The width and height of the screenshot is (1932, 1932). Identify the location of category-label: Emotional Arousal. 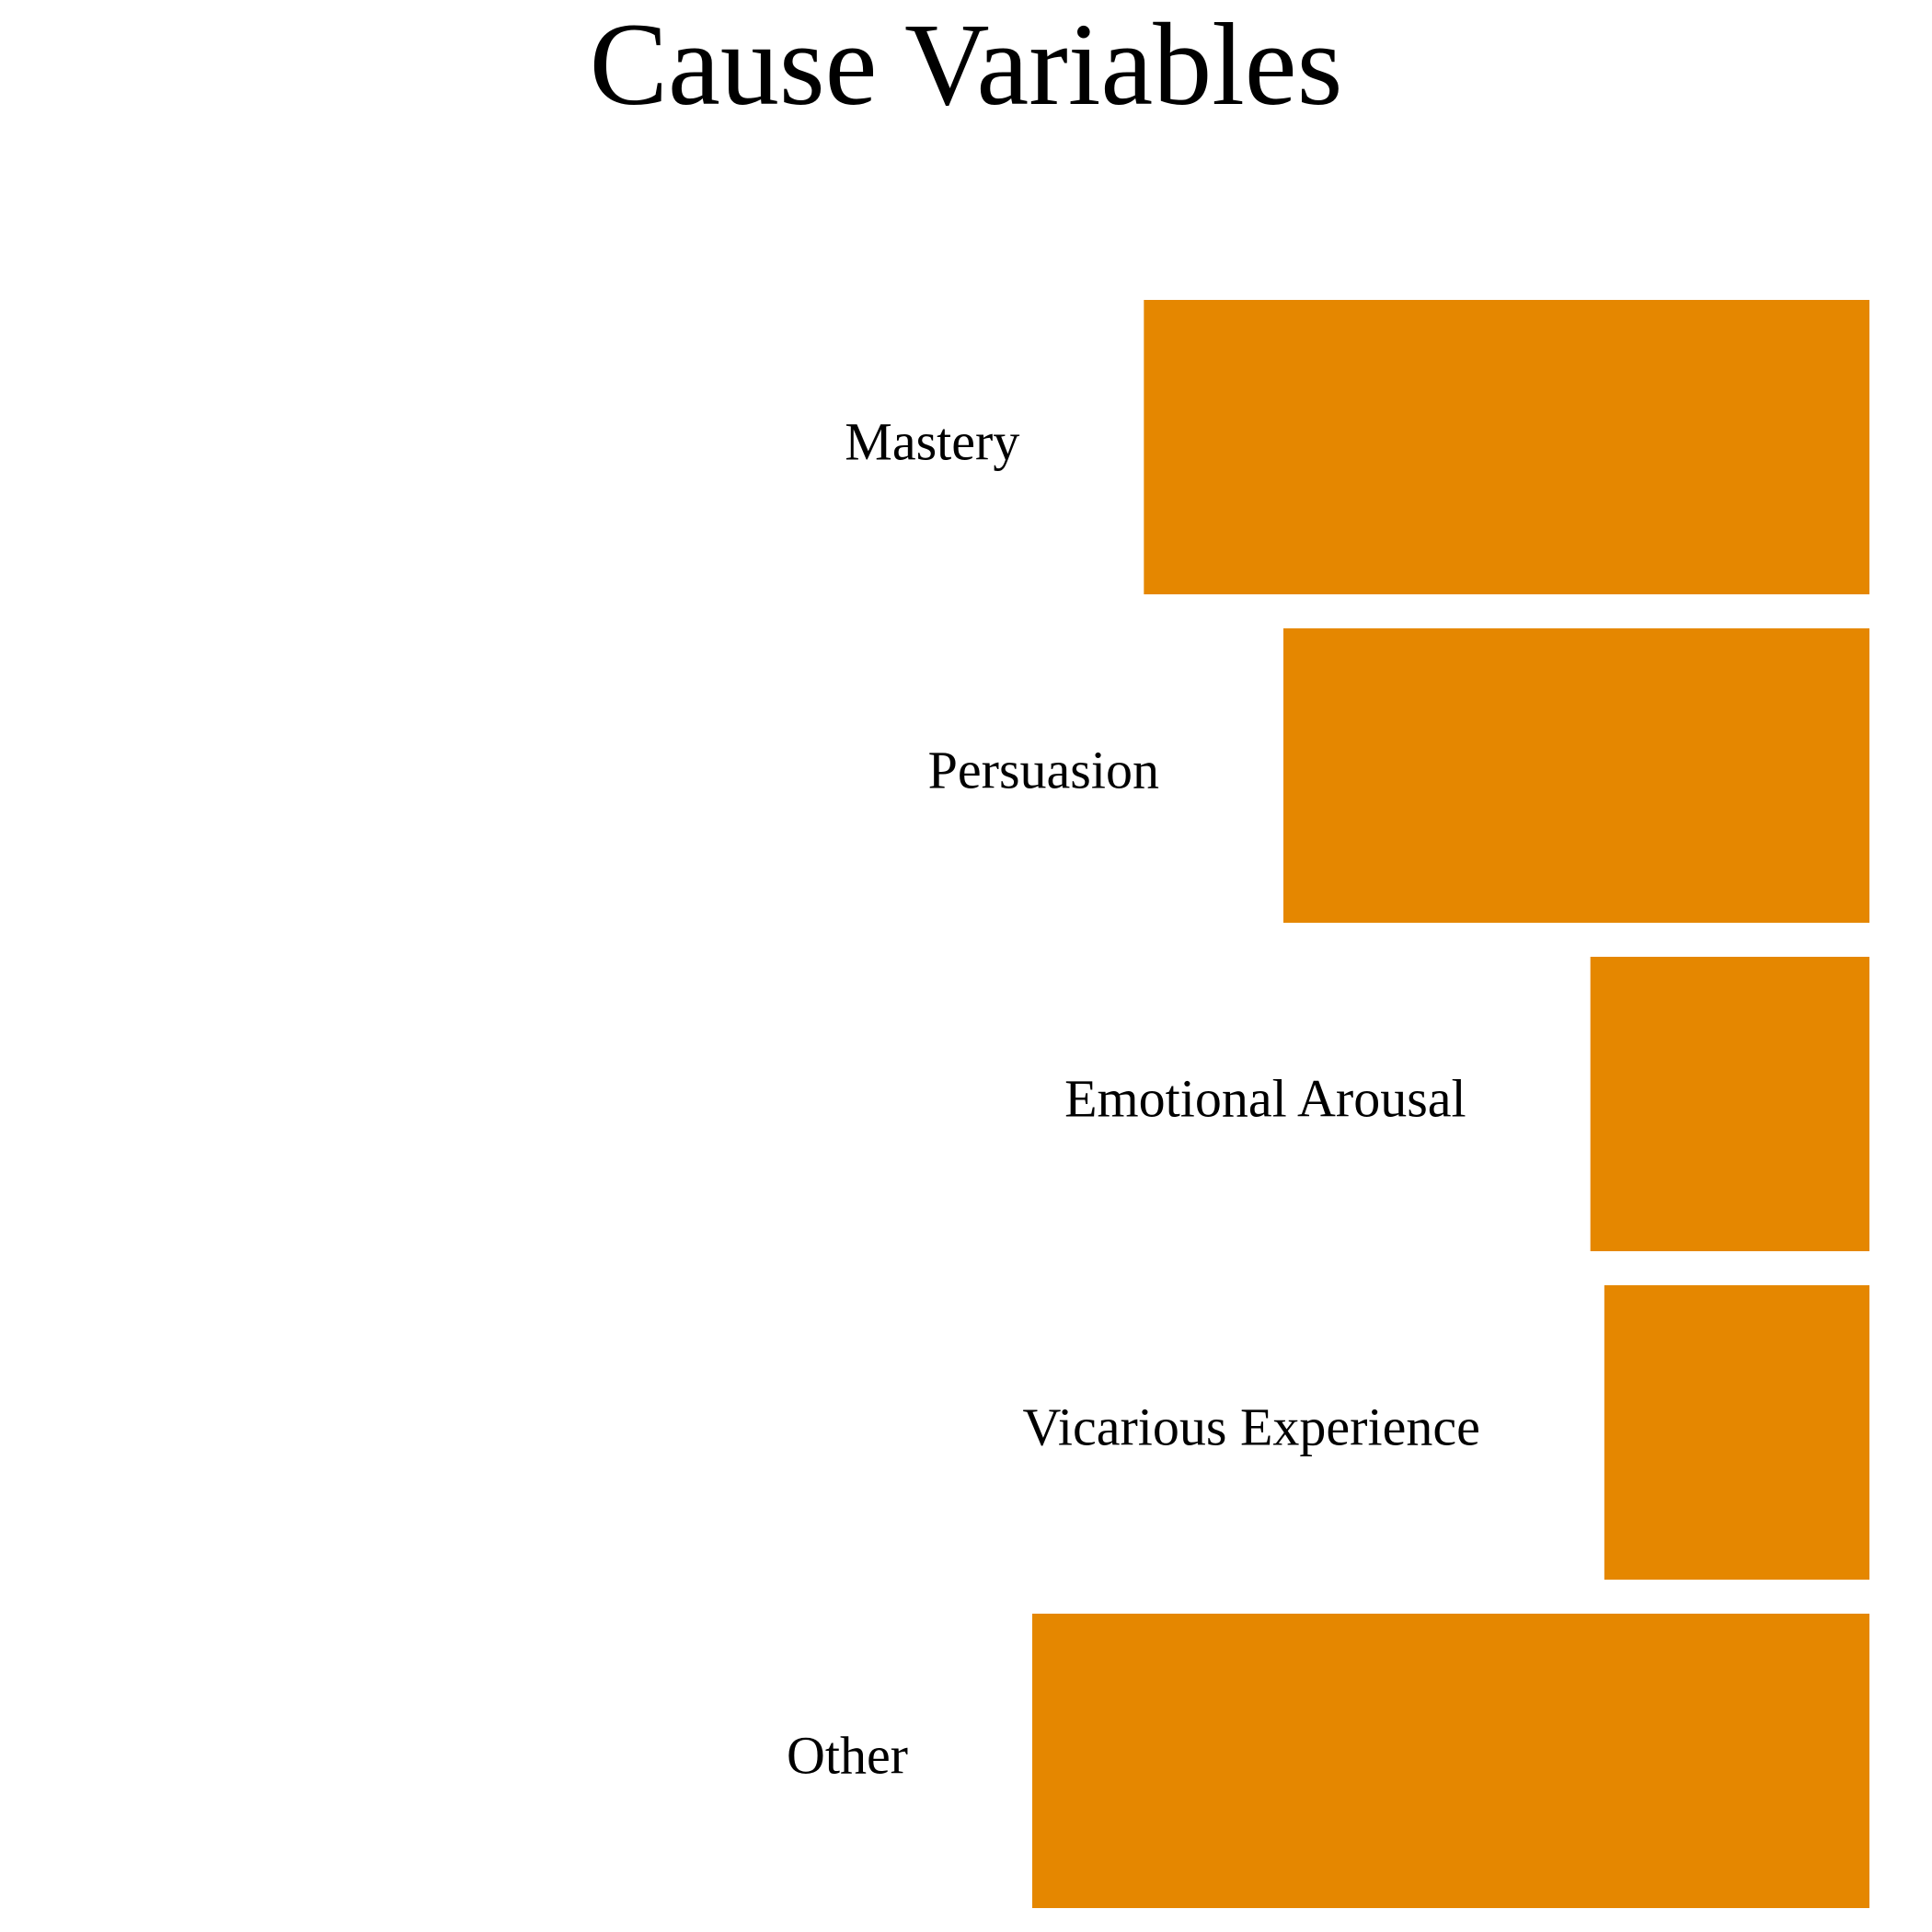
(1265, 1098).